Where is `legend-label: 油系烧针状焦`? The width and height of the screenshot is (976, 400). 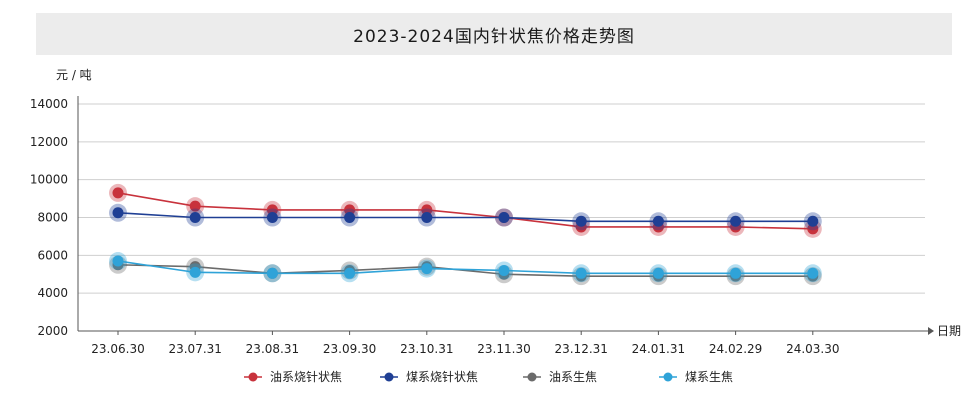 legend-label: 油系烧针状焦 is located at coordinates (306, 376).